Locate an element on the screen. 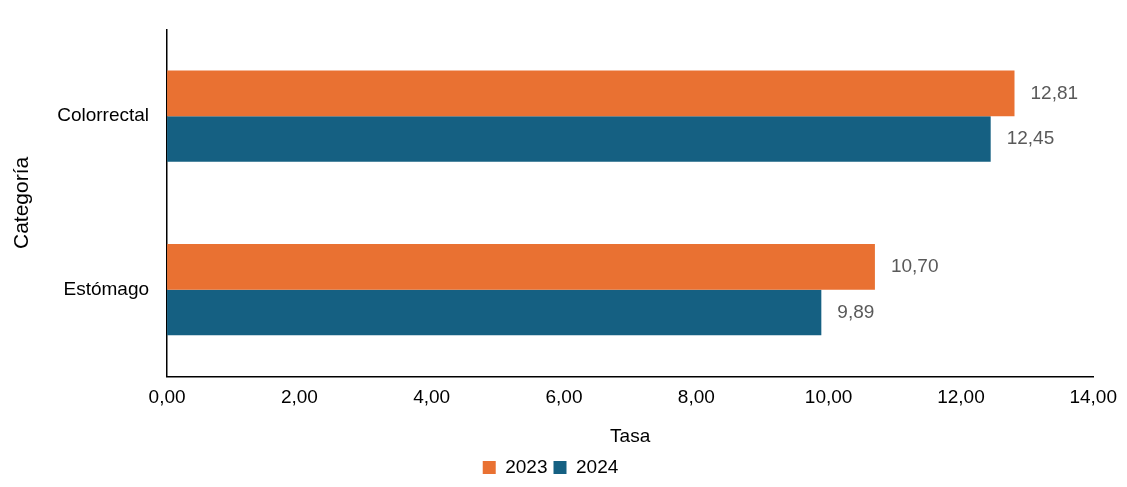  x-axis-title: Tasa is located at coordinates (630, 435).